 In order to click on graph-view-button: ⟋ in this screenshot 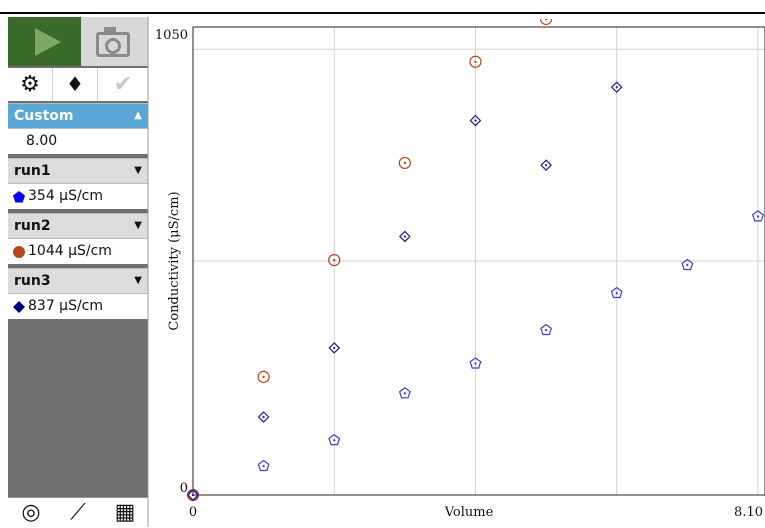, I will do `click(78, 513)`.